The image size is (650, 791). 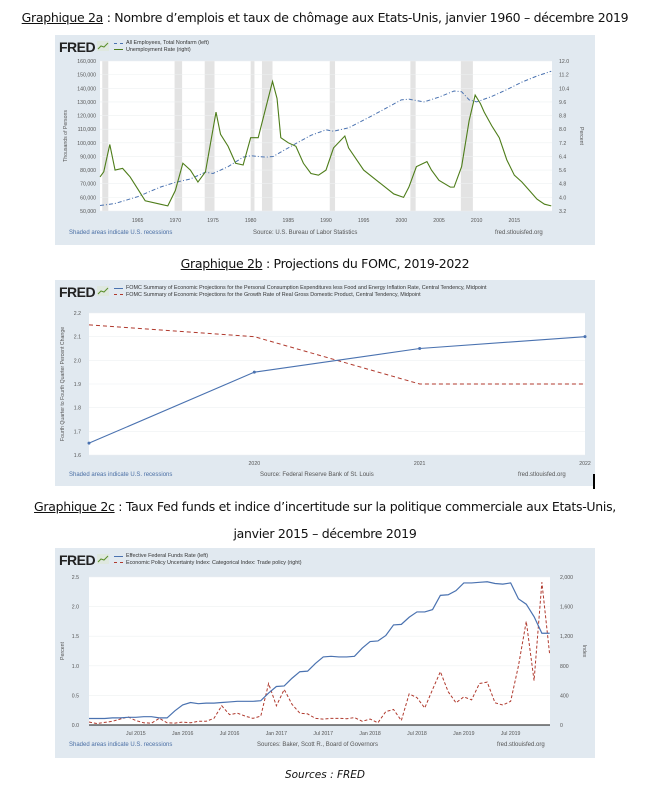 I want to click on y-tick-left: 130,000, so click(x=86, y=103).